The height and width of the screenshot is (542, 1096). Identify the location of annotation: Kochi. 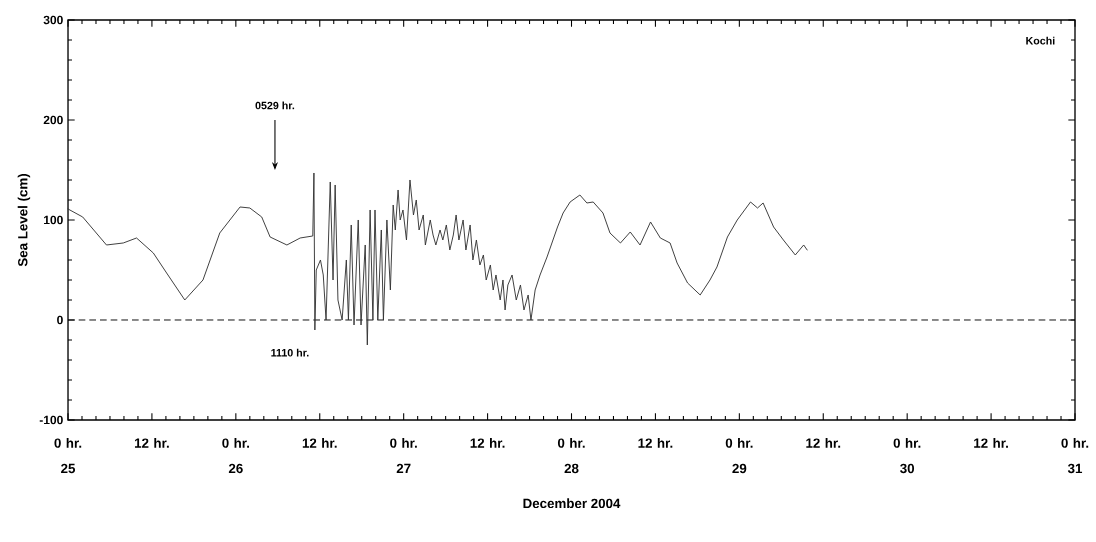
(1040, 40).